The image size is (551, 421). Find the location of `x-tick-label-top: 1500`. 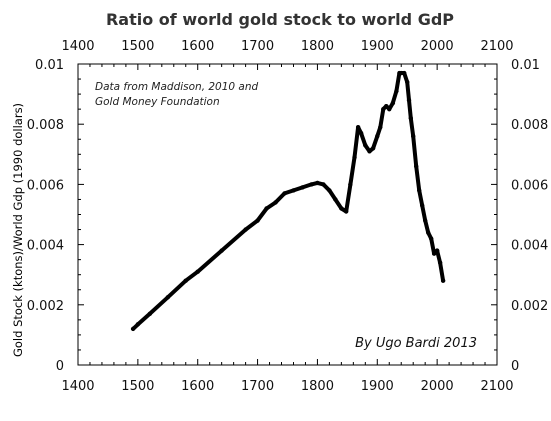

x-tick-label-top: 1500 is located at coordinates (137, 46).